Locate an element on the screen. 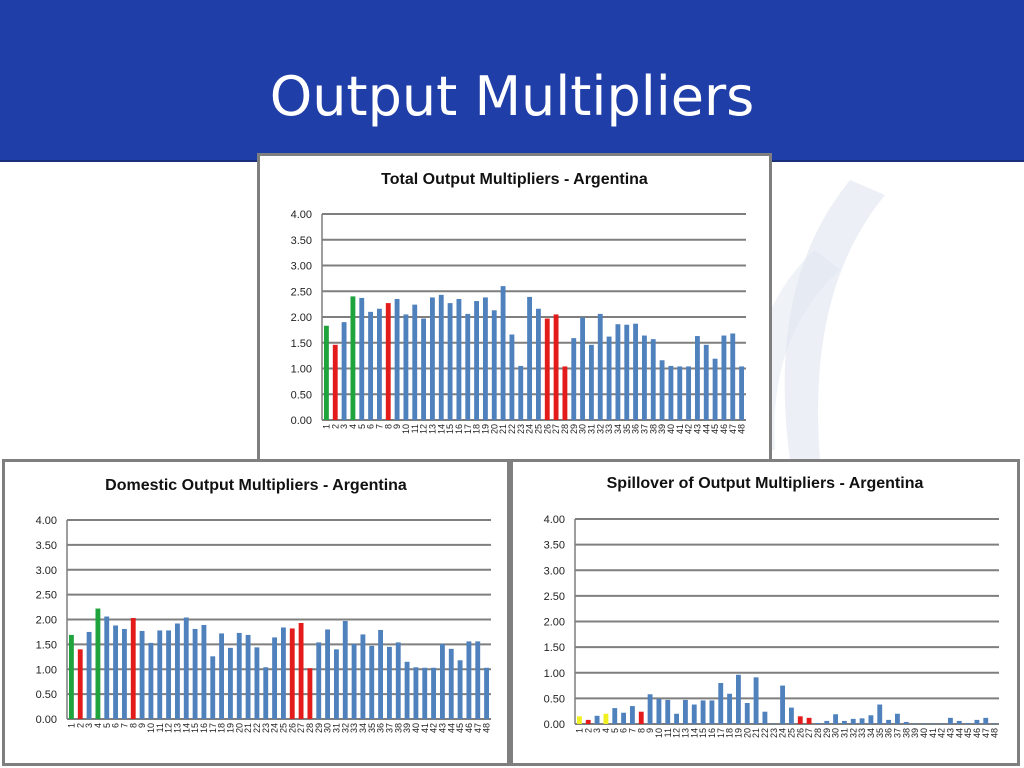 The width and height of the screenshot is (1024, 768). x-tick-label: 33 is located at coordinates (862, 733).